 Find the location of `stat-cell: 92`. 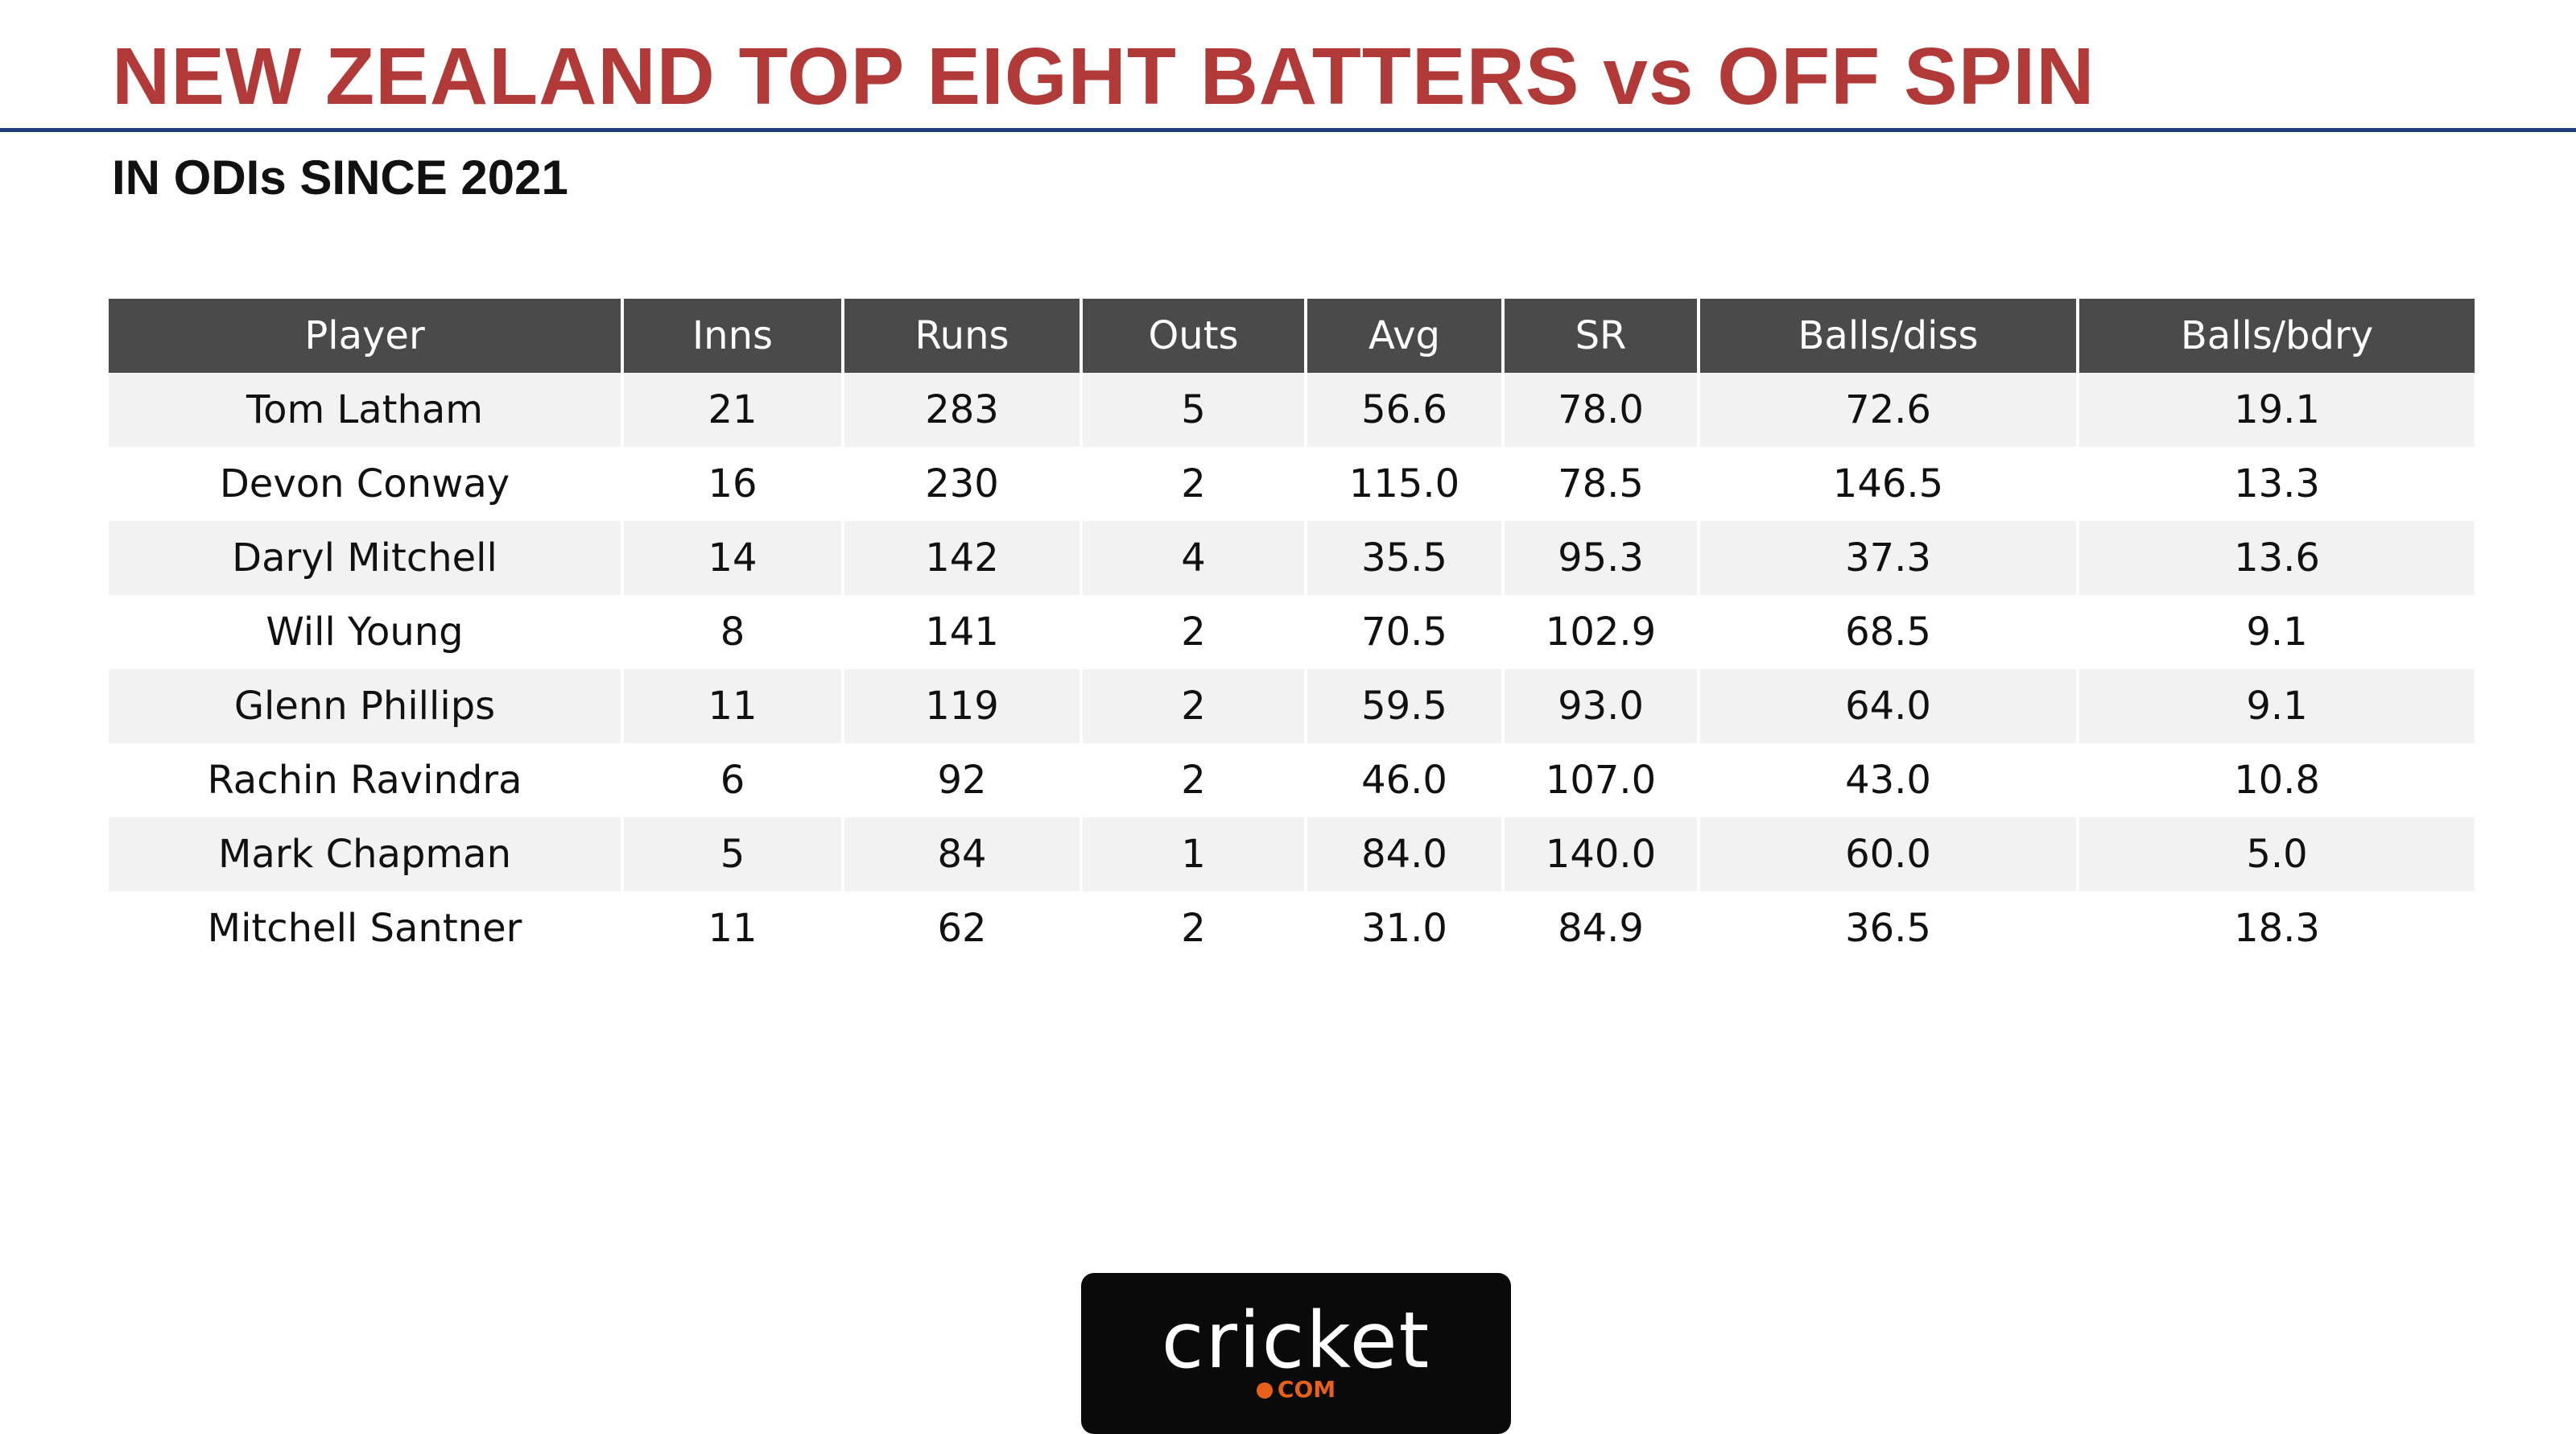

stat-cell: 92 is located at coordinates (964, 780).